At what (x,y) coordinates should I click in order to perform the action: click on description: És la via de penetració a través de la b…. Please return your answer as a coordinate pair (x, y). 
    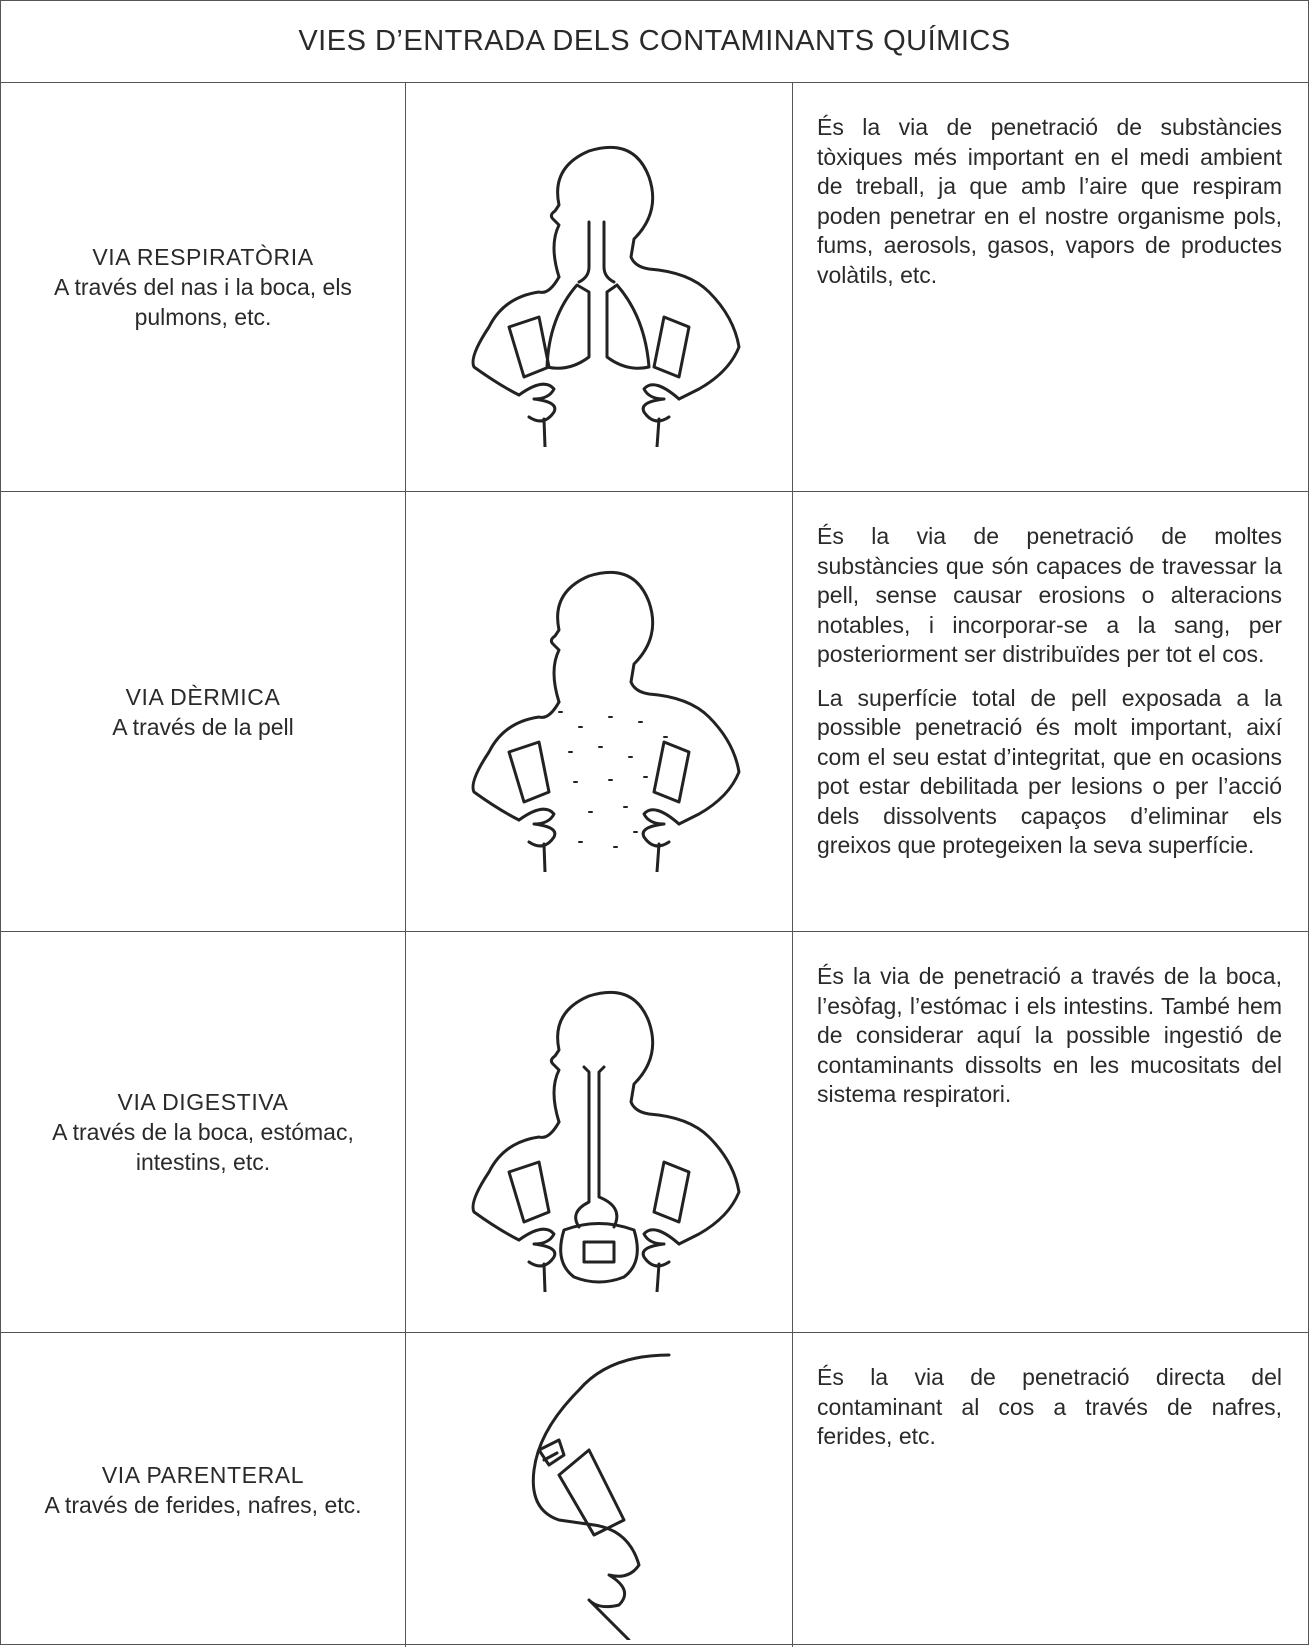
    Looking at the image, I should click on (1050, 1132).